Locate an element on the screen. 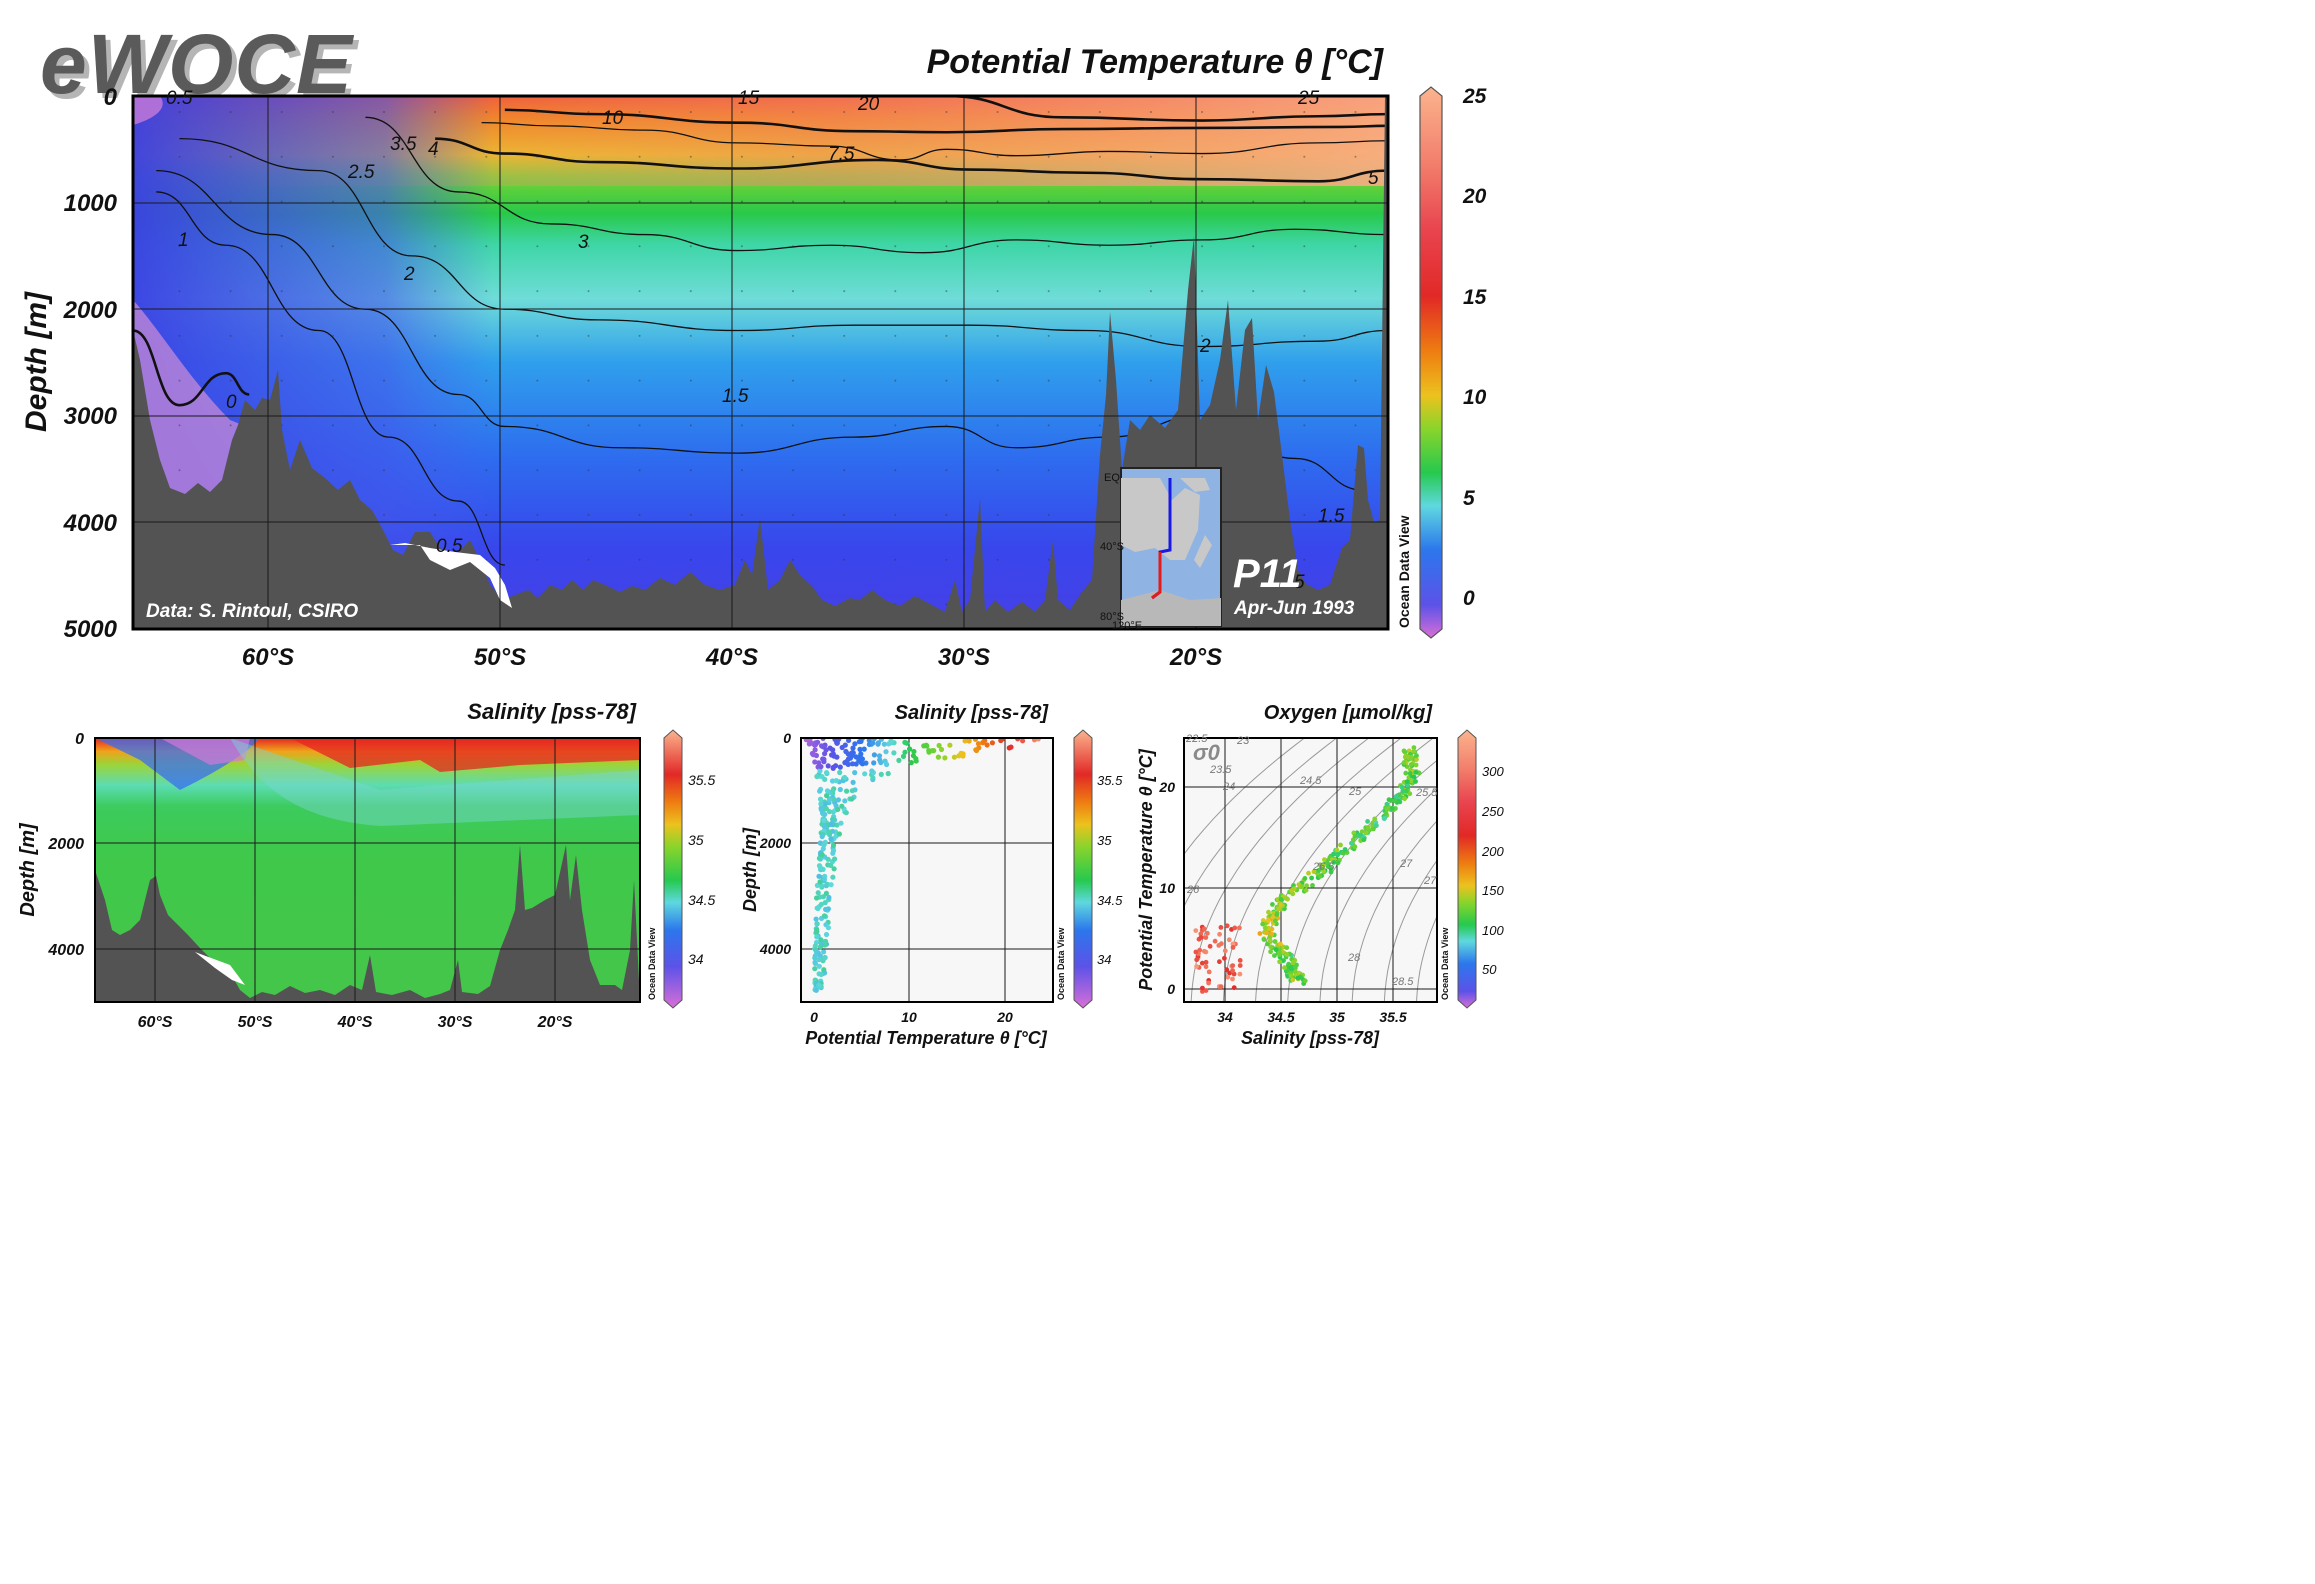 This screenshot has height=1584, width=2315. x-tick-label: 40°S is located at coordinates (731, 657).